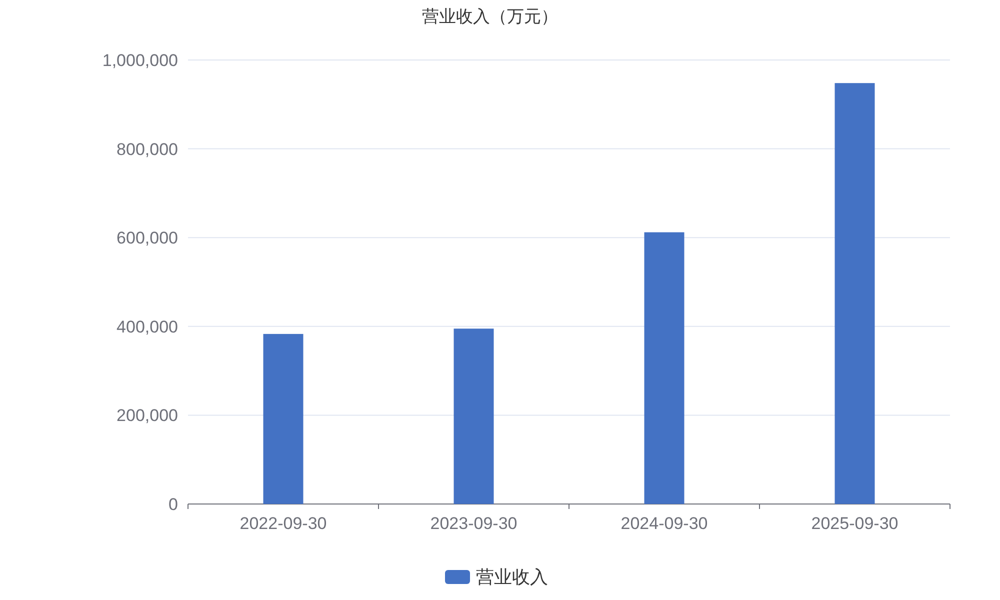 This screenshot has height=600, width=1000. What do you see at coordinates (474, 523) in the screenshot?
I see `x-tick-label: 2023-09-30` at bounding box center [474, 523].